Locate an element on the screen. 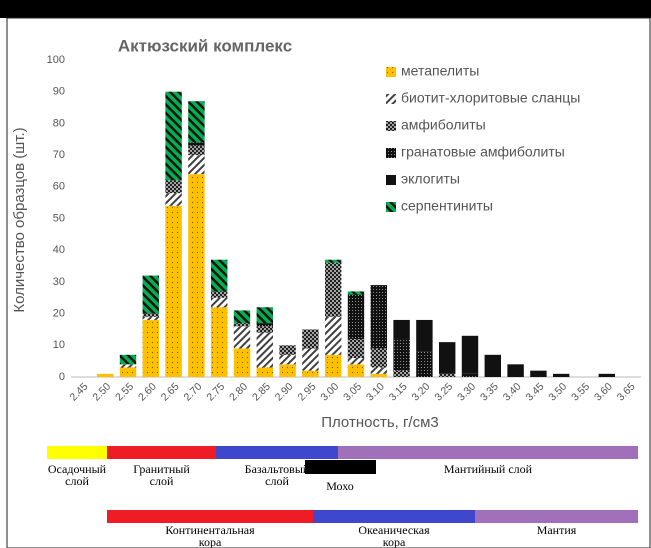 This screenshot has height=548, width=651. legend-label: метапелиты is located at coordinates (440, 71).